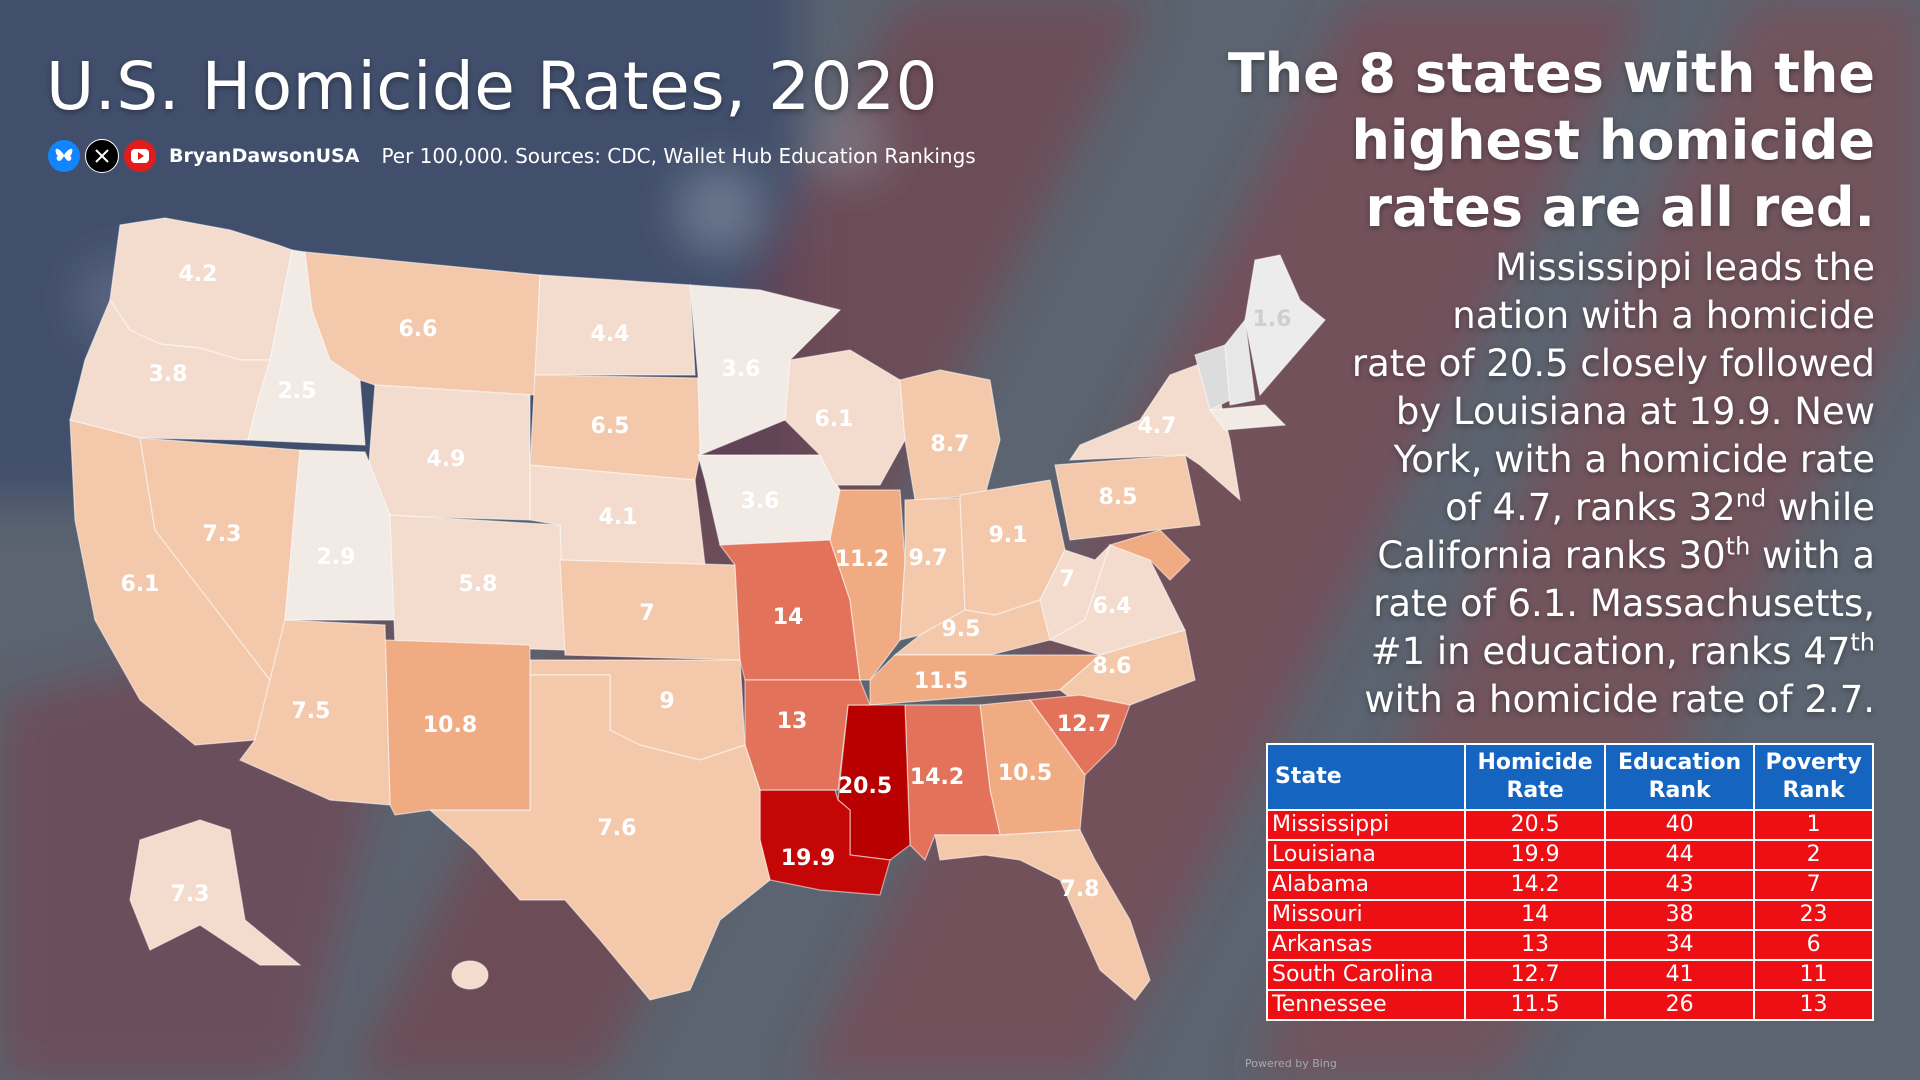 The image size is (1920, 1080). Describe the element at coordinates (1620, 207) in the screenshot. I see `headline-line: rates are all red.` at that location.